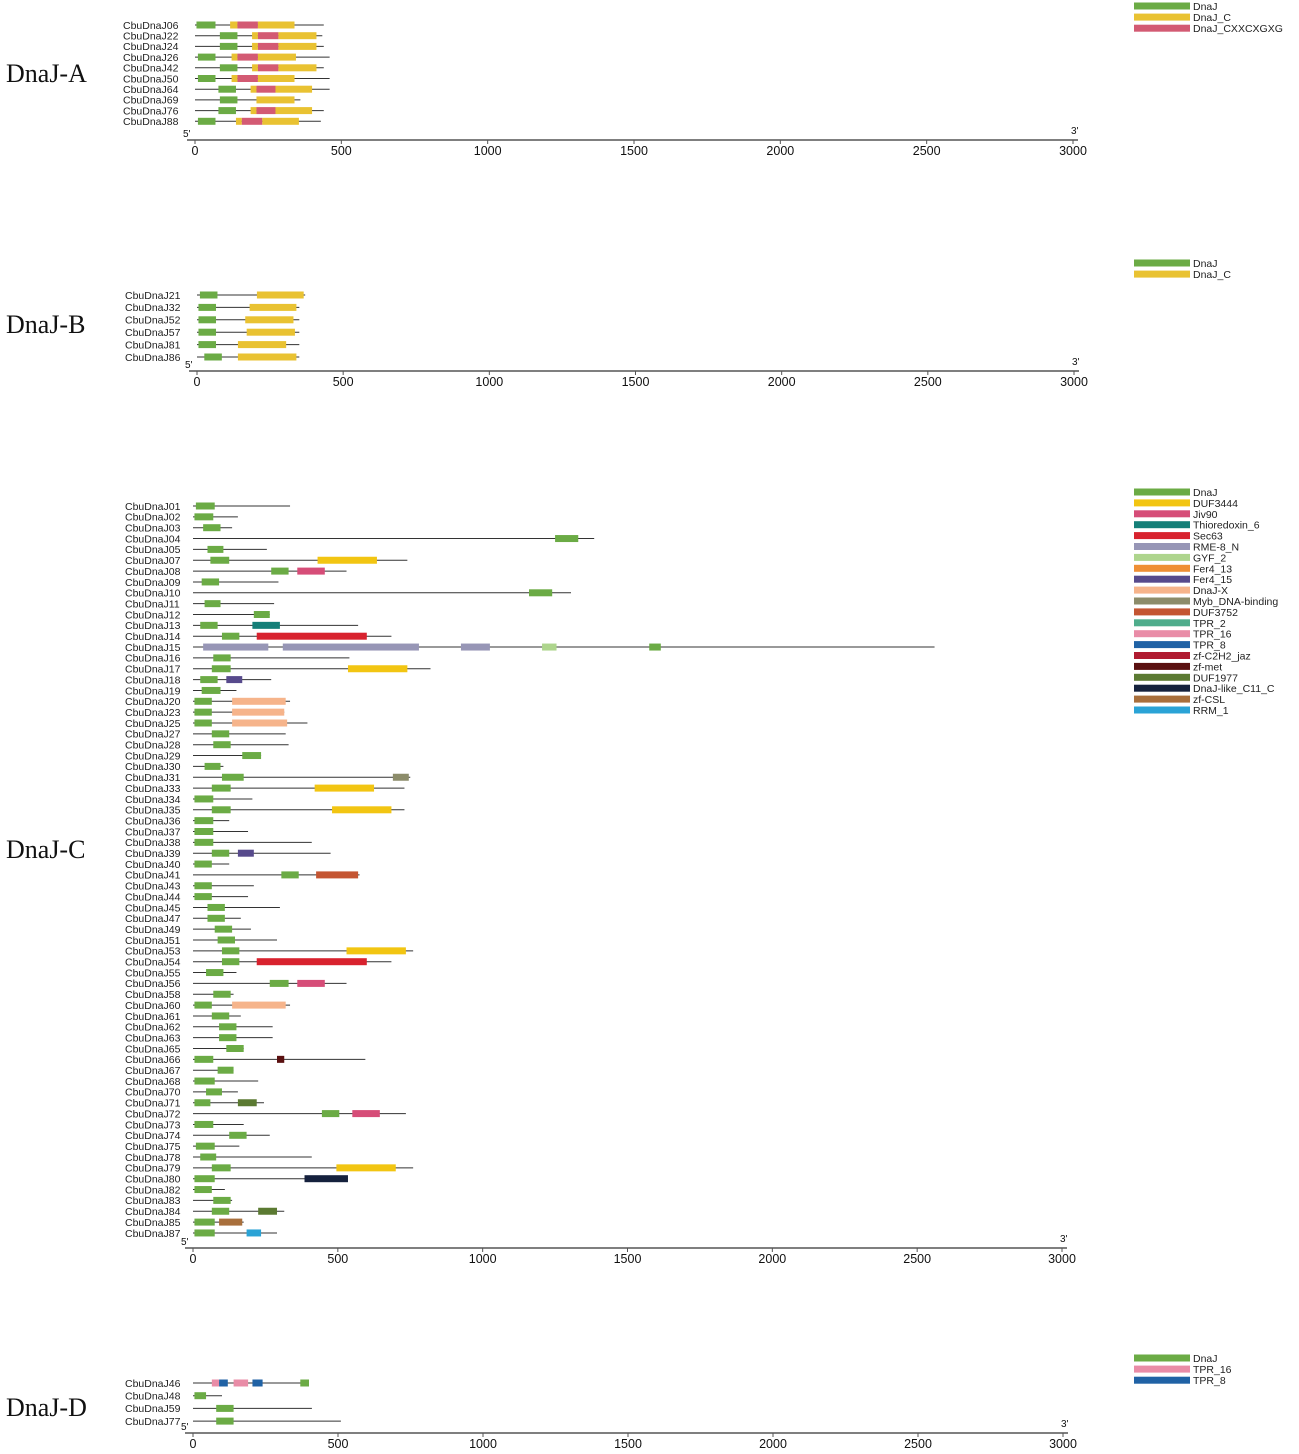 The width and height of the screenshot is (1299, 1454). What do you see at coordinates (1212, 580) in the screenshot?
I see `legend-label: Fer4_15` at bounding box center [1212, 580].